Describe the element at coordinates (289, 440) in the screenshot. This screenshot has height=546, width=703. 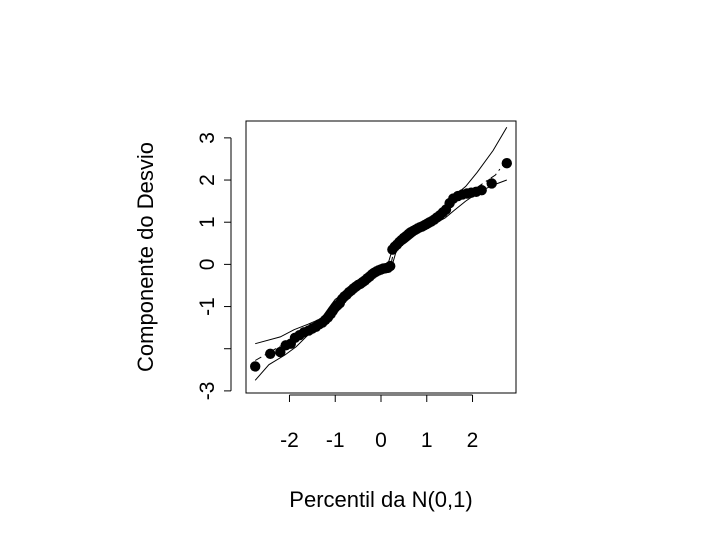
I see `x-tick-label: -2` at that location.